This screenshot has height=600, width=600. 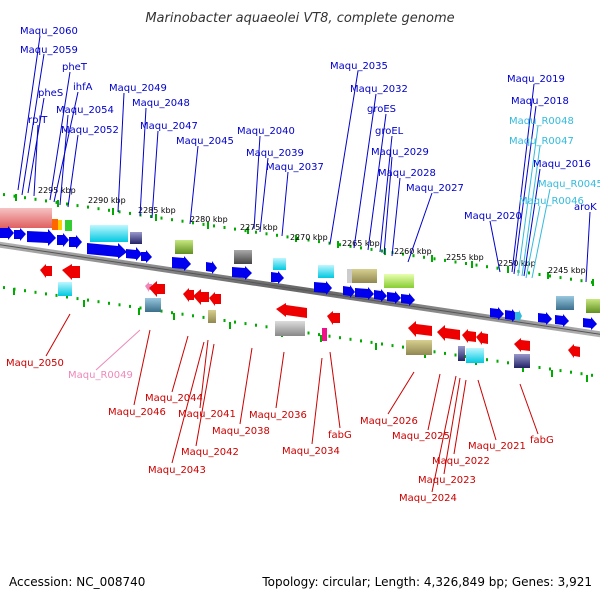 What do you see at coordinates (562, 164) in the screenshot?
I see `gene-label: Maqu_2016` at bounding box center [562, 164].